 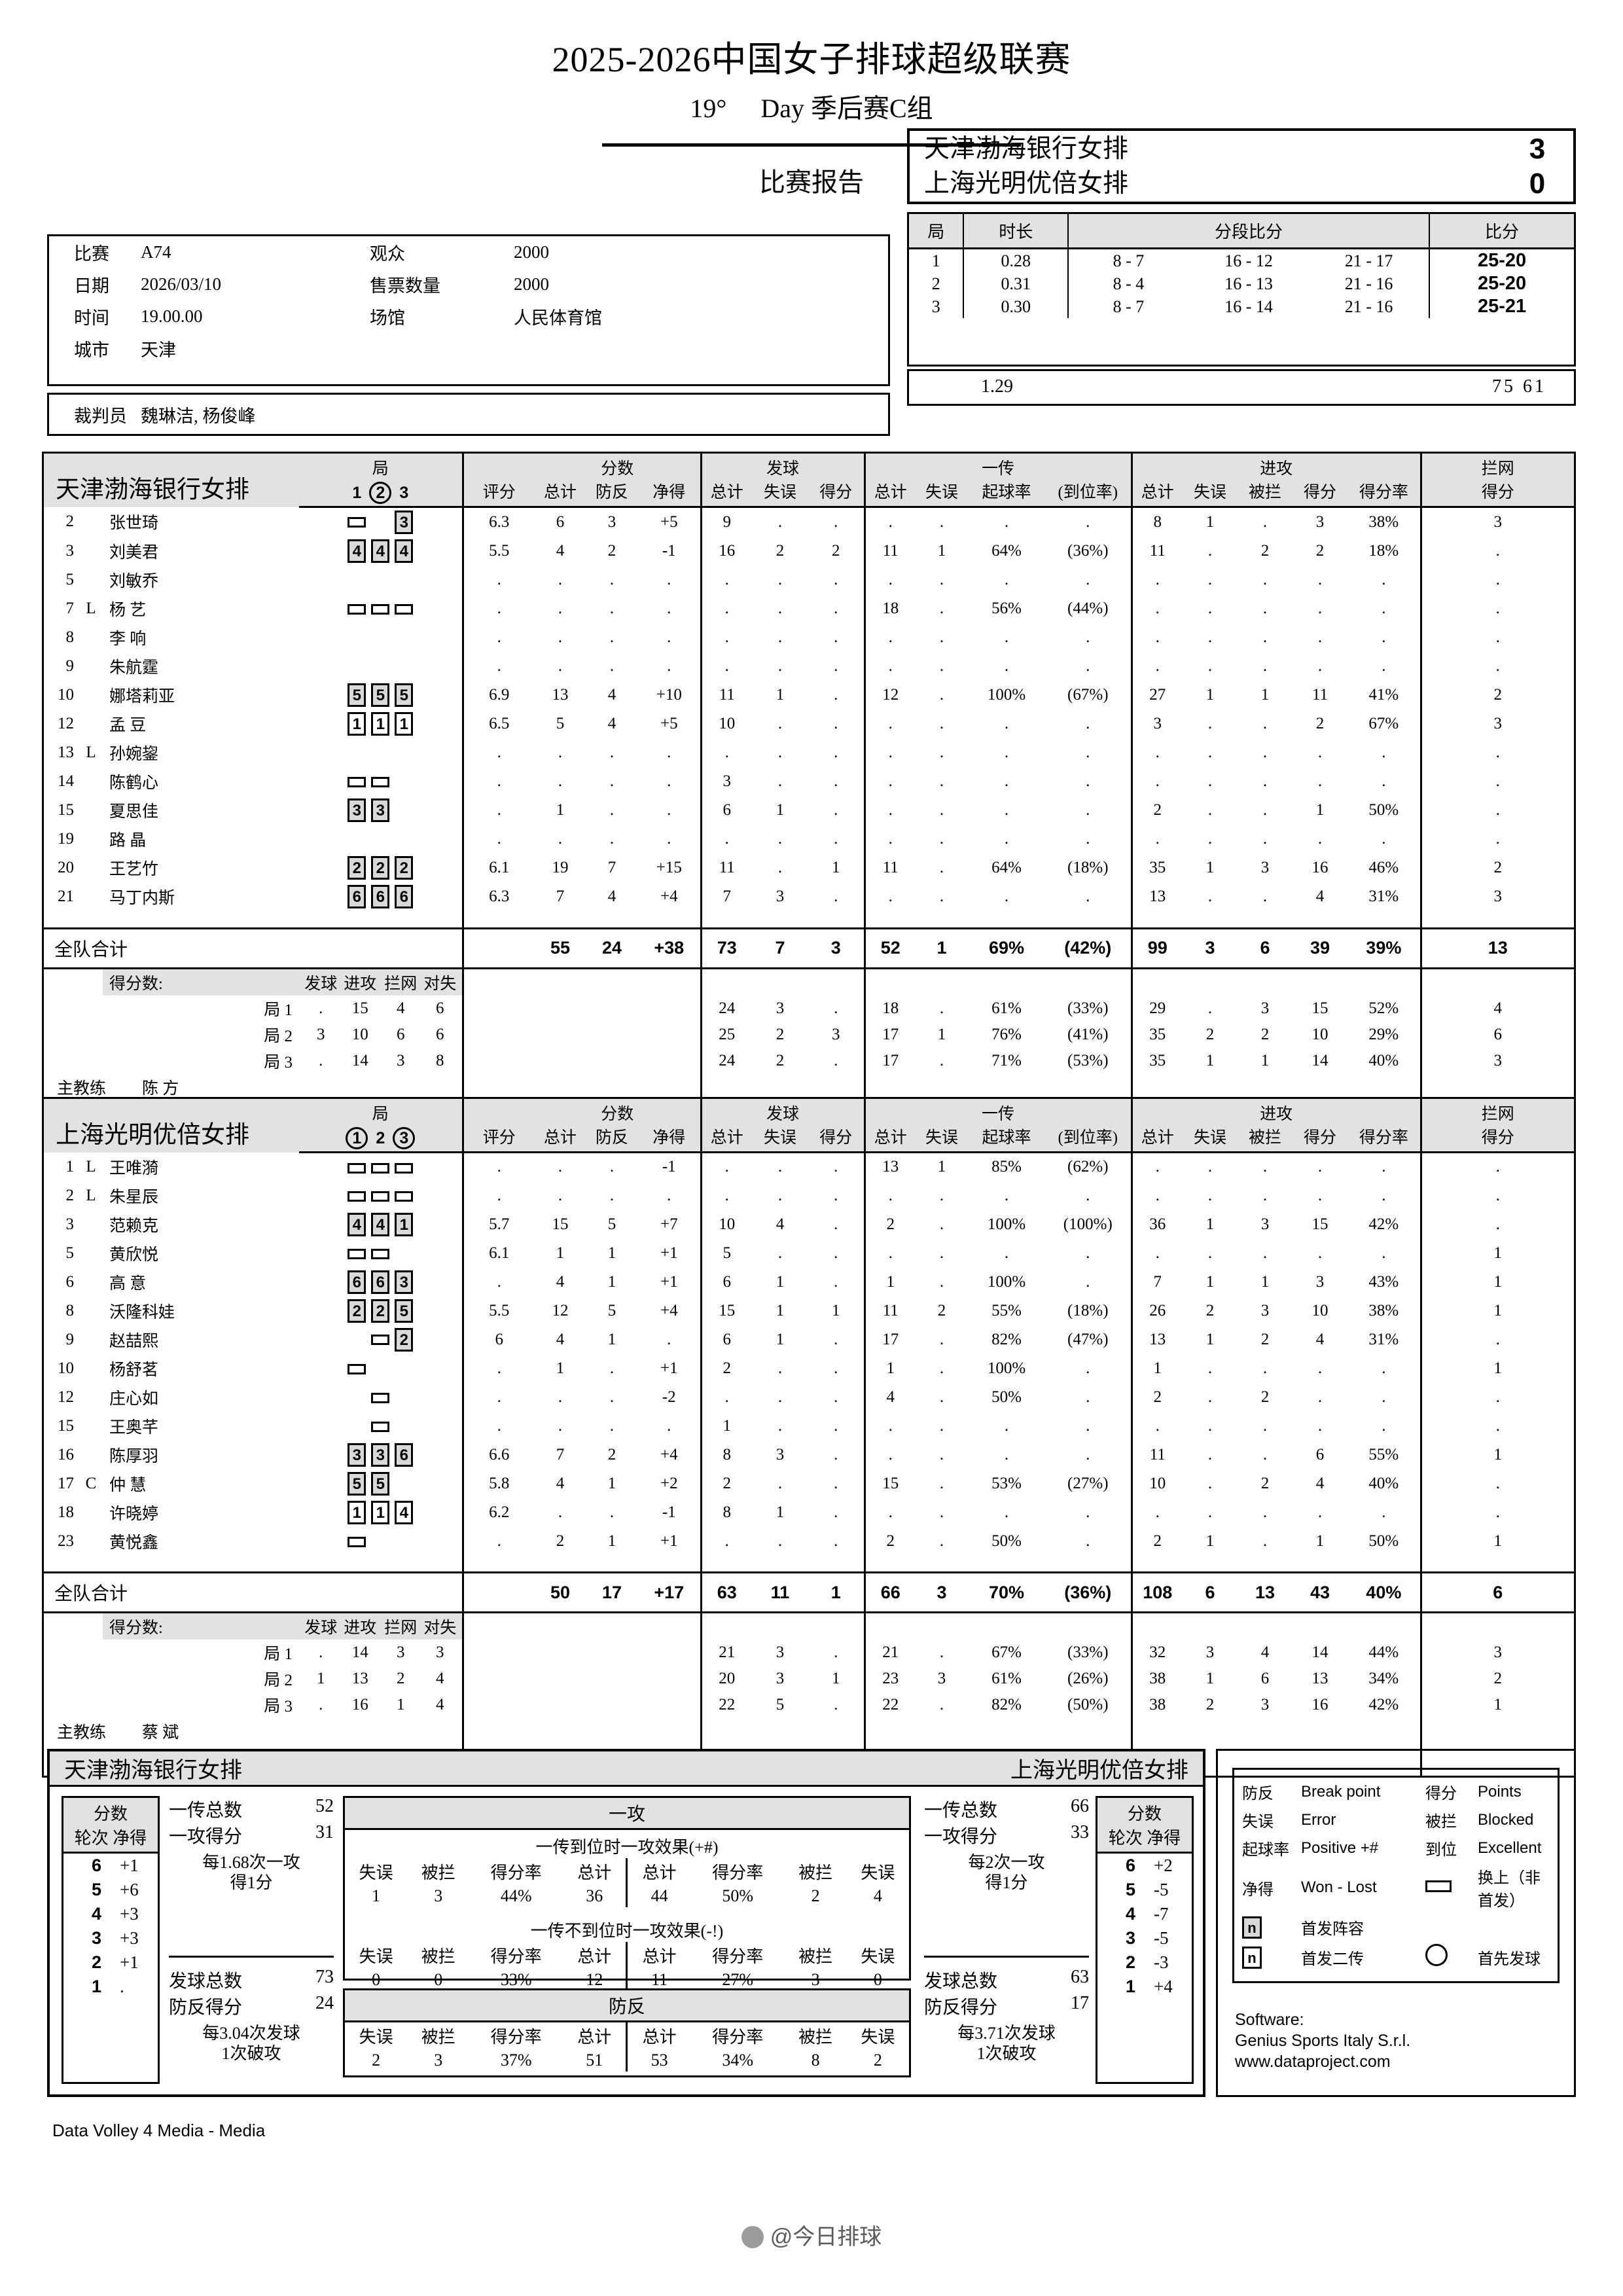 What do you see at coordinates (357, 1196) in the screenshot?
I see `substitute-marker` at bounding box center [357, 1196].